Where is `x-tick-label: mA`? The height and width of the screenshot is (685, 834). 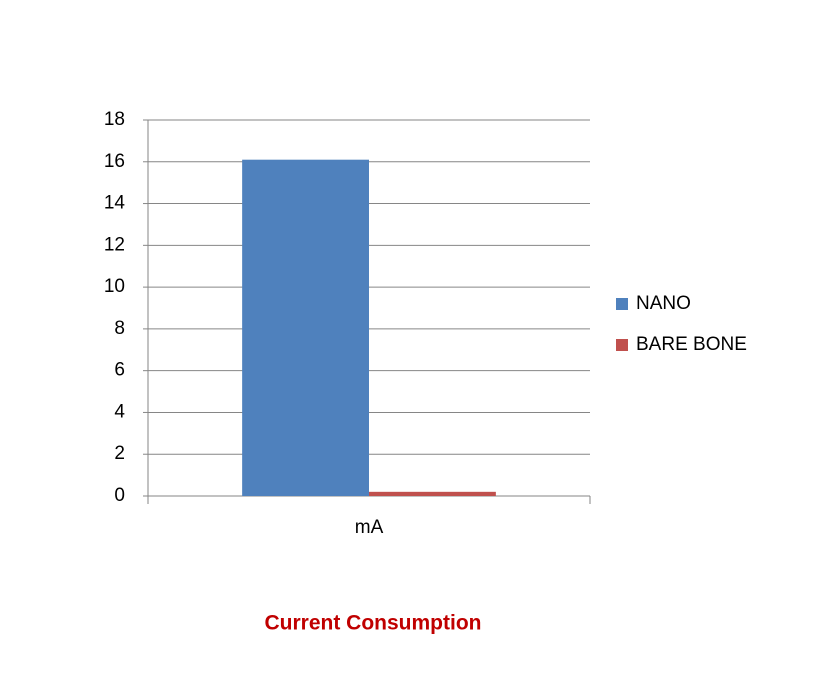
x-tick-label: mA is located at coordinates (369, 527).